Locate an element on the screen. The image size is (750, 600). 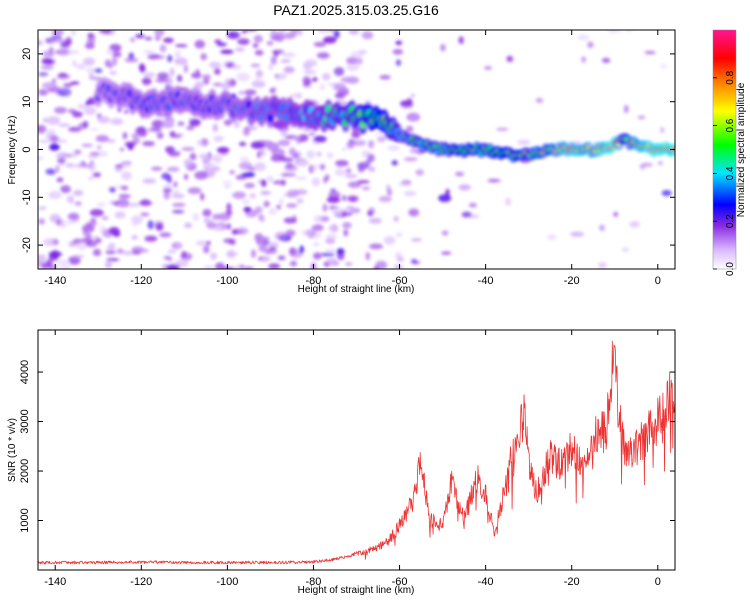
figure-title: PAZ1.2025.315.03.25.G16 is located at coordinates (356, 10).